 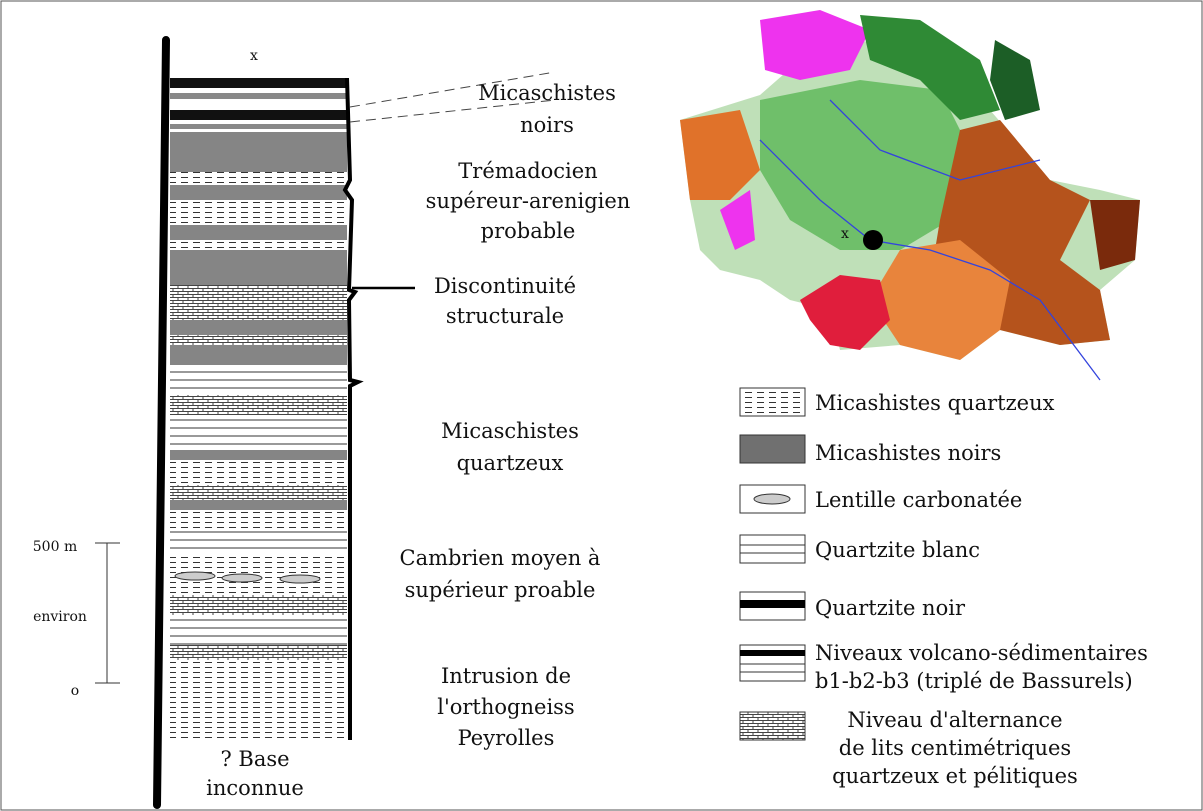 What do you see at coordinates (255, 788) in the screenshot?
I see `base-label: inconnue` at bounding box center [255, 788].